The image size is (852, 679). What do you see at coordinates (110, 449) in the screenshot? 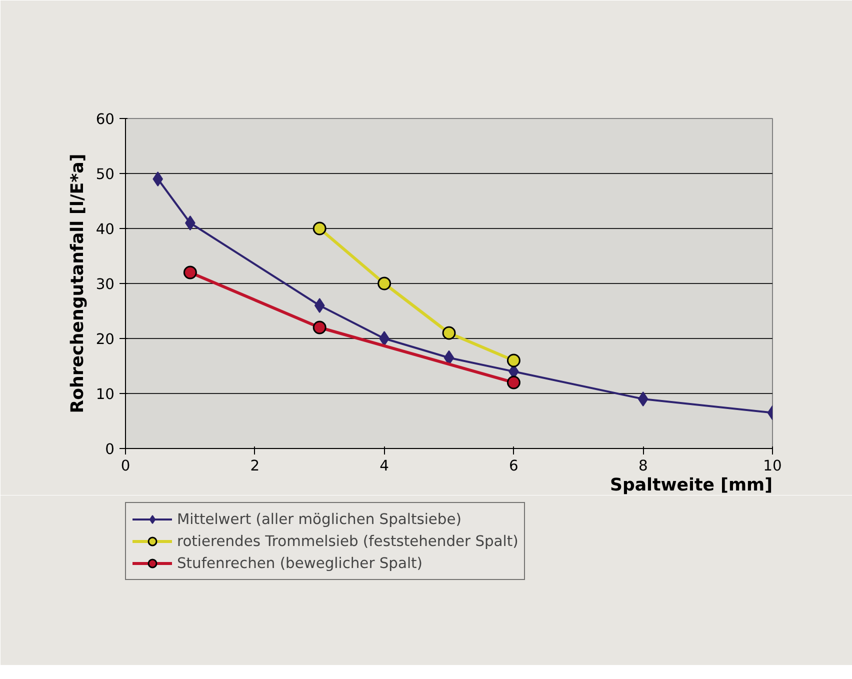
I see `y-tick-label: 0` at bounding box center [110, 449].